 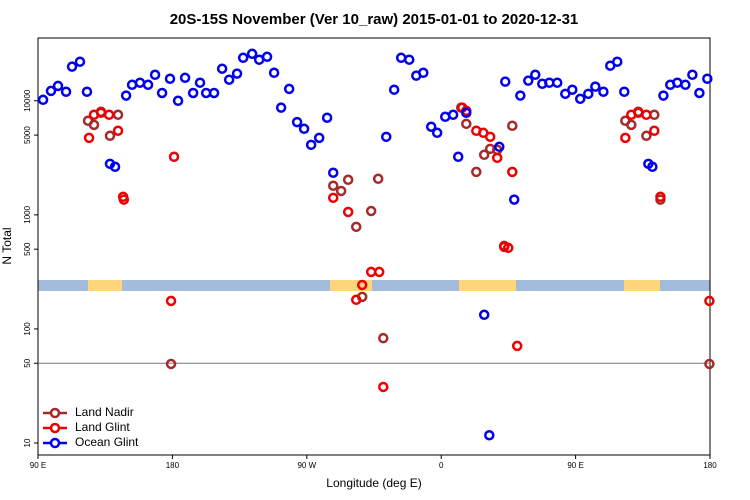 I want to click on y-tick-label: 500, so click(x=27, y=249).